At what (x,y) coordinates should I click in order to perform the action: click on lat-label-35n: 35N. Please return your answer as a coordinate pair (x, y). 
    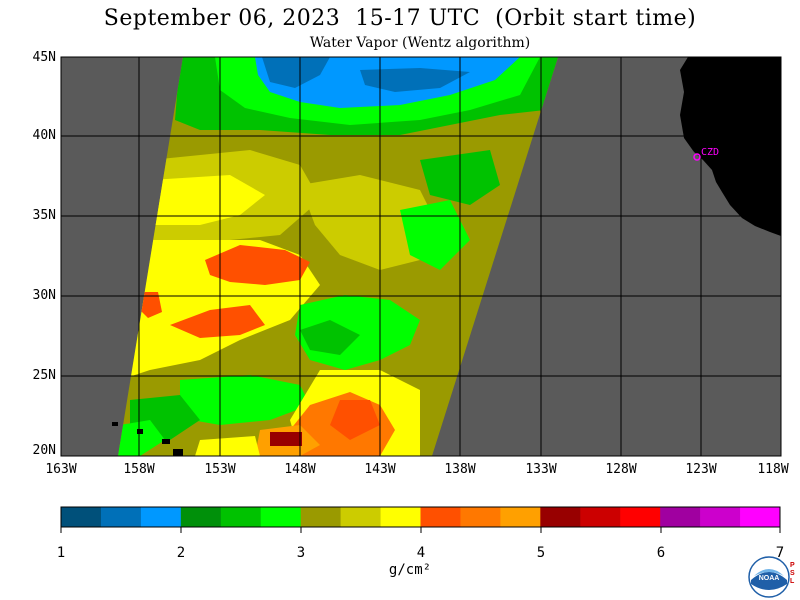
    Looking at the image, I should click on (44, 215).